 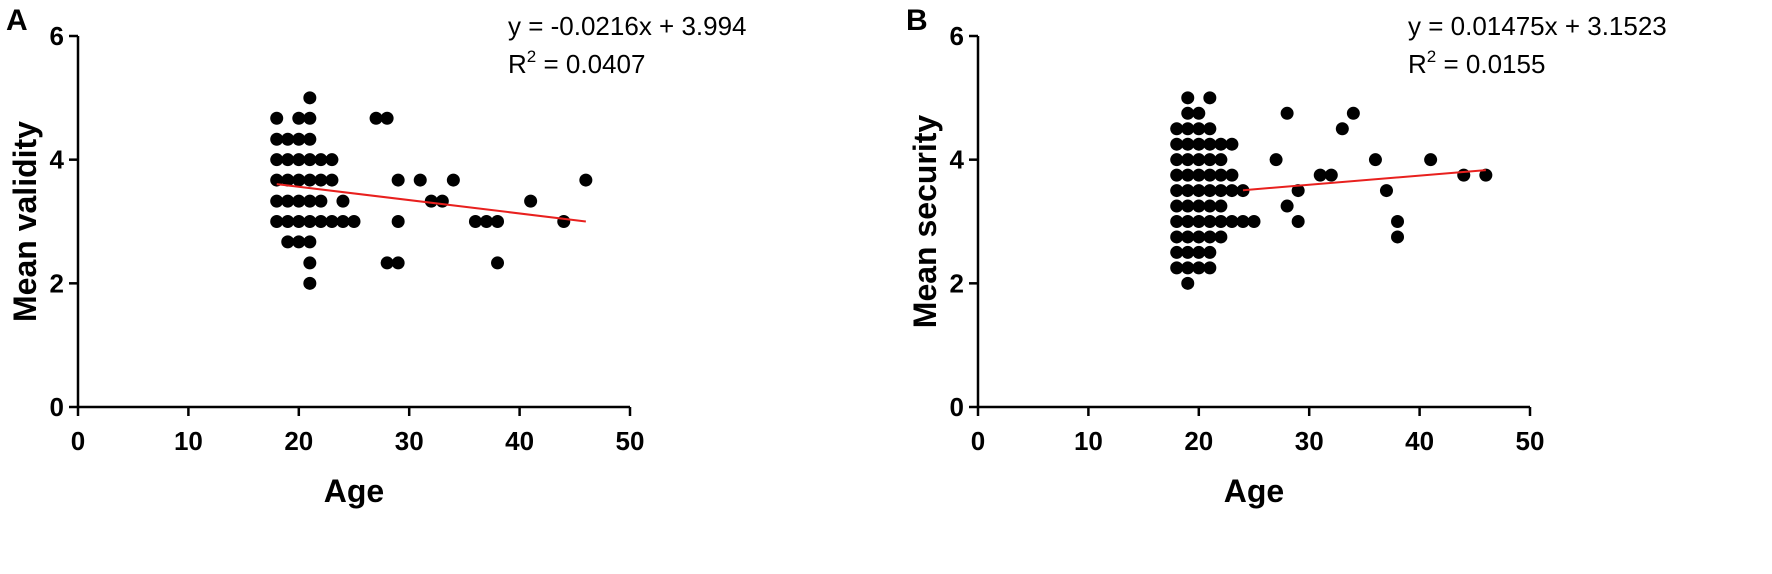 What do you see at coordinates (590, 64) in the screenshot?
I see `r-squared-value: = 0.0407` at bounding box center [590, 64].